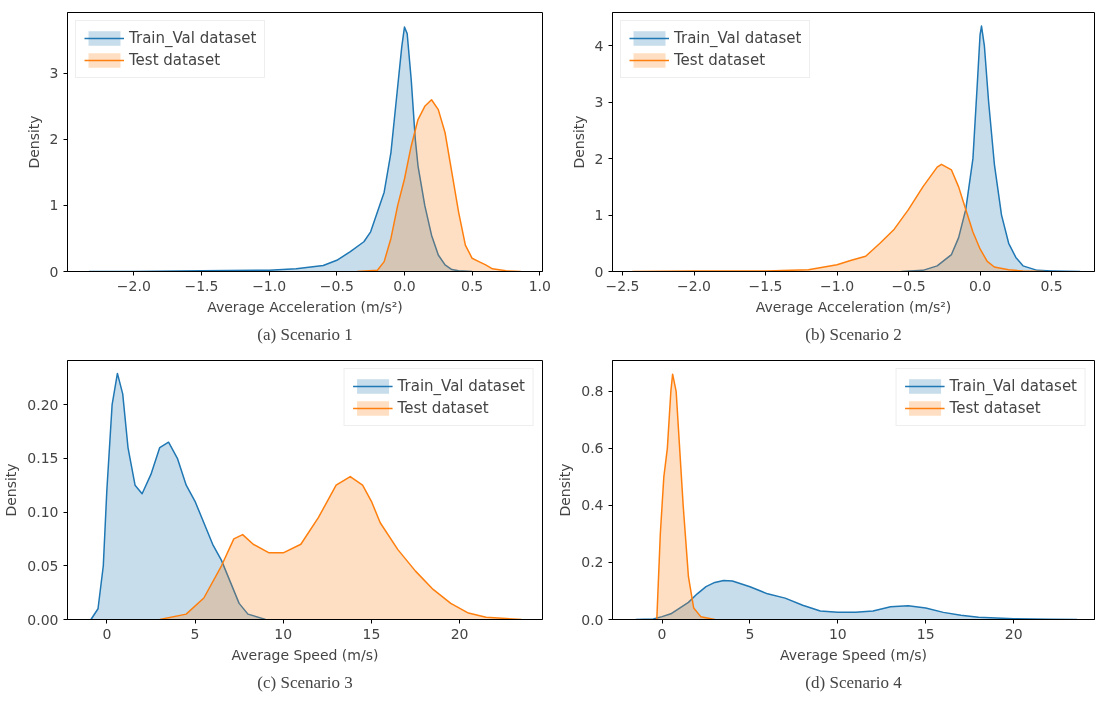 The width and height of the screenshot is (1109, 702). What do you see at coordinates (853, 334) in the screenshot?
I see `text: (b) Scenario 2` at bounding box center [853, 334].